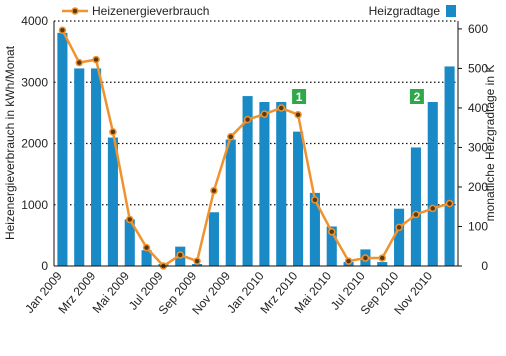 The image size is (506, 356). What do you see at coordinates (490, 143) in the screenshot?
I see `y2-axis-label: monatliche Heizgradtage in K` at bounding box center [490, 143].